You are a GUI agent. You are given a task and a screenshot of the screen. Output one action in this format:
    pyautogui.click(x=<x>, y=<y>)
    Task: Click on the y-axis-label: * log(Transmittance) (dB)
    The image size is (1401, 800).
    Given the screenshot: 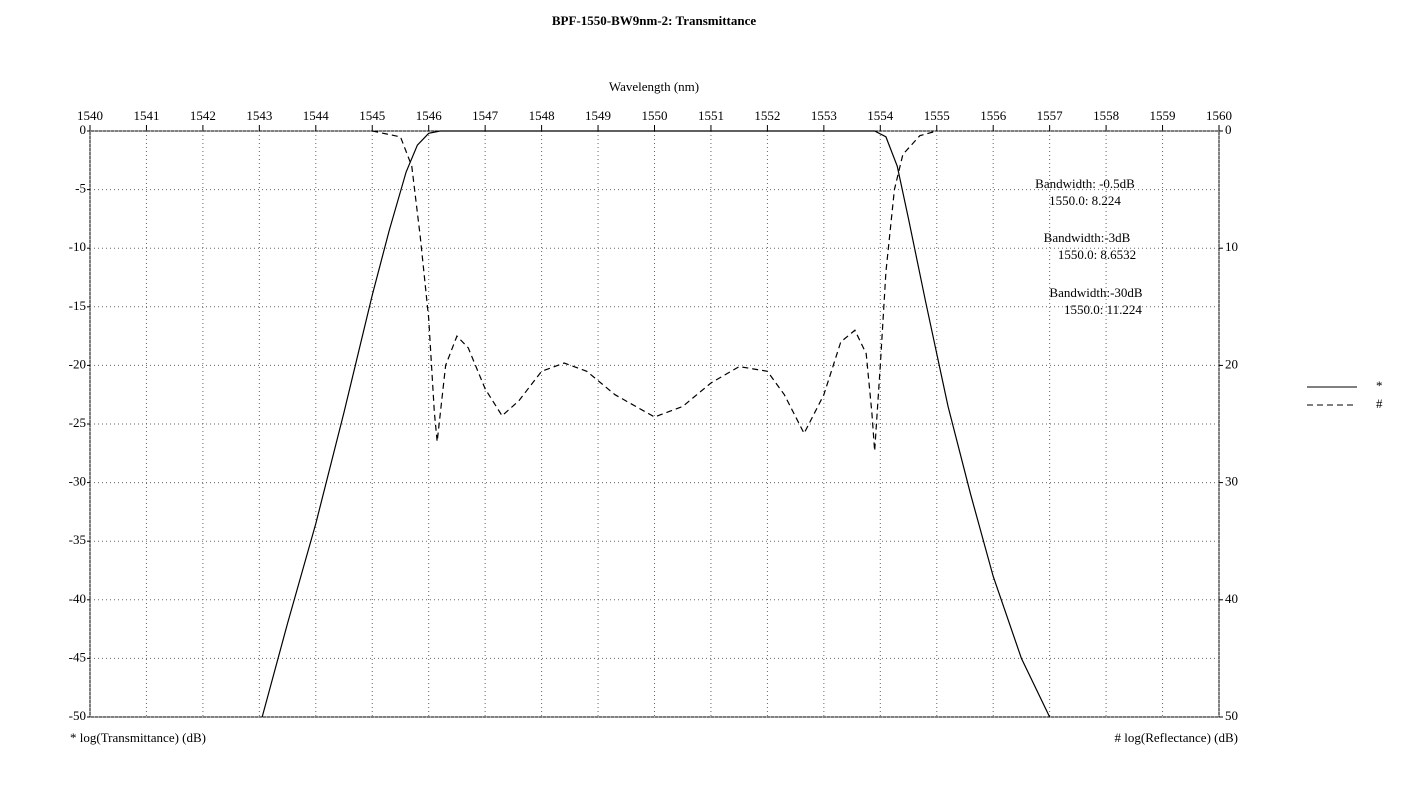 What is the action you would take?
    pyautogui.click(x=138, y=737)
    